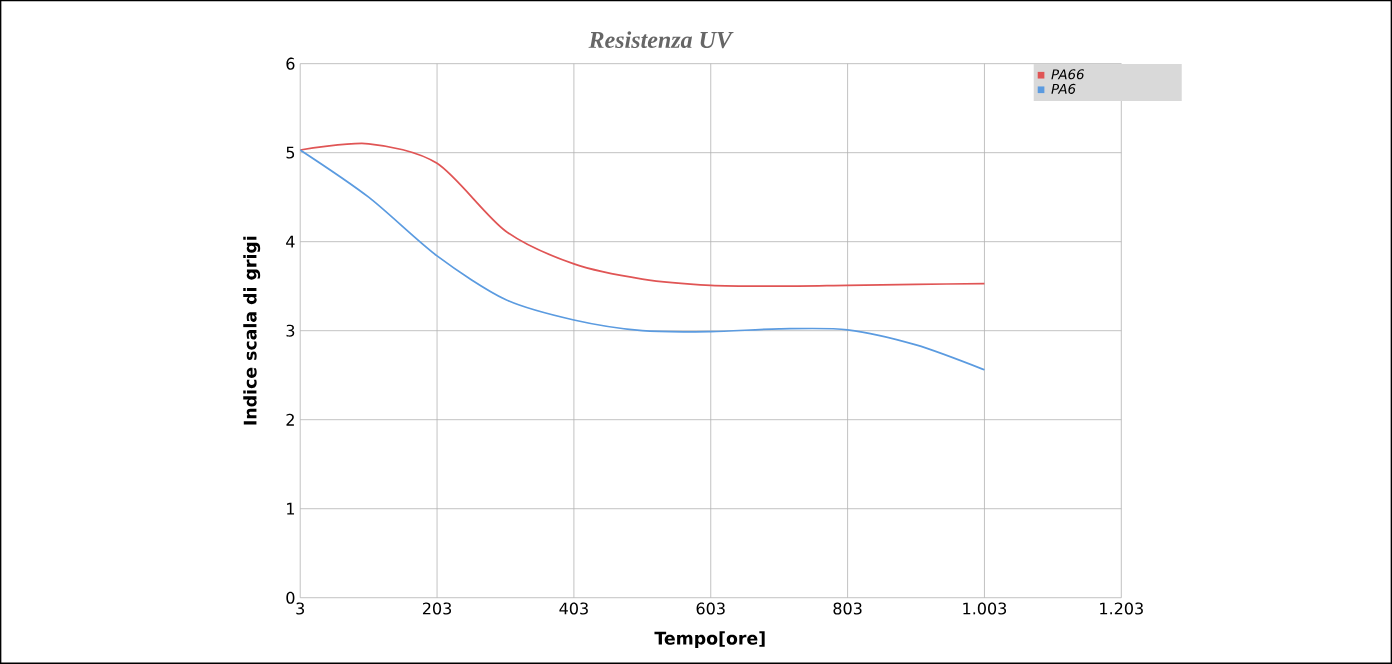  Describe the element at coordinates (252, 330) in the screenshot. I see `y-axis-title: Indice scala di grigi` at that location.